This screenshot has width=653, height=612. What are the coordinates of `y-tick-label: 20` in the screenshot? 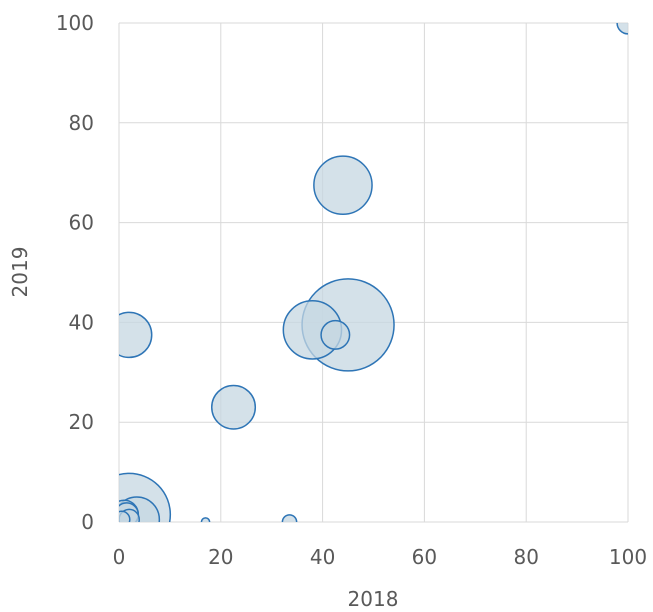 It's located at (81, 422).